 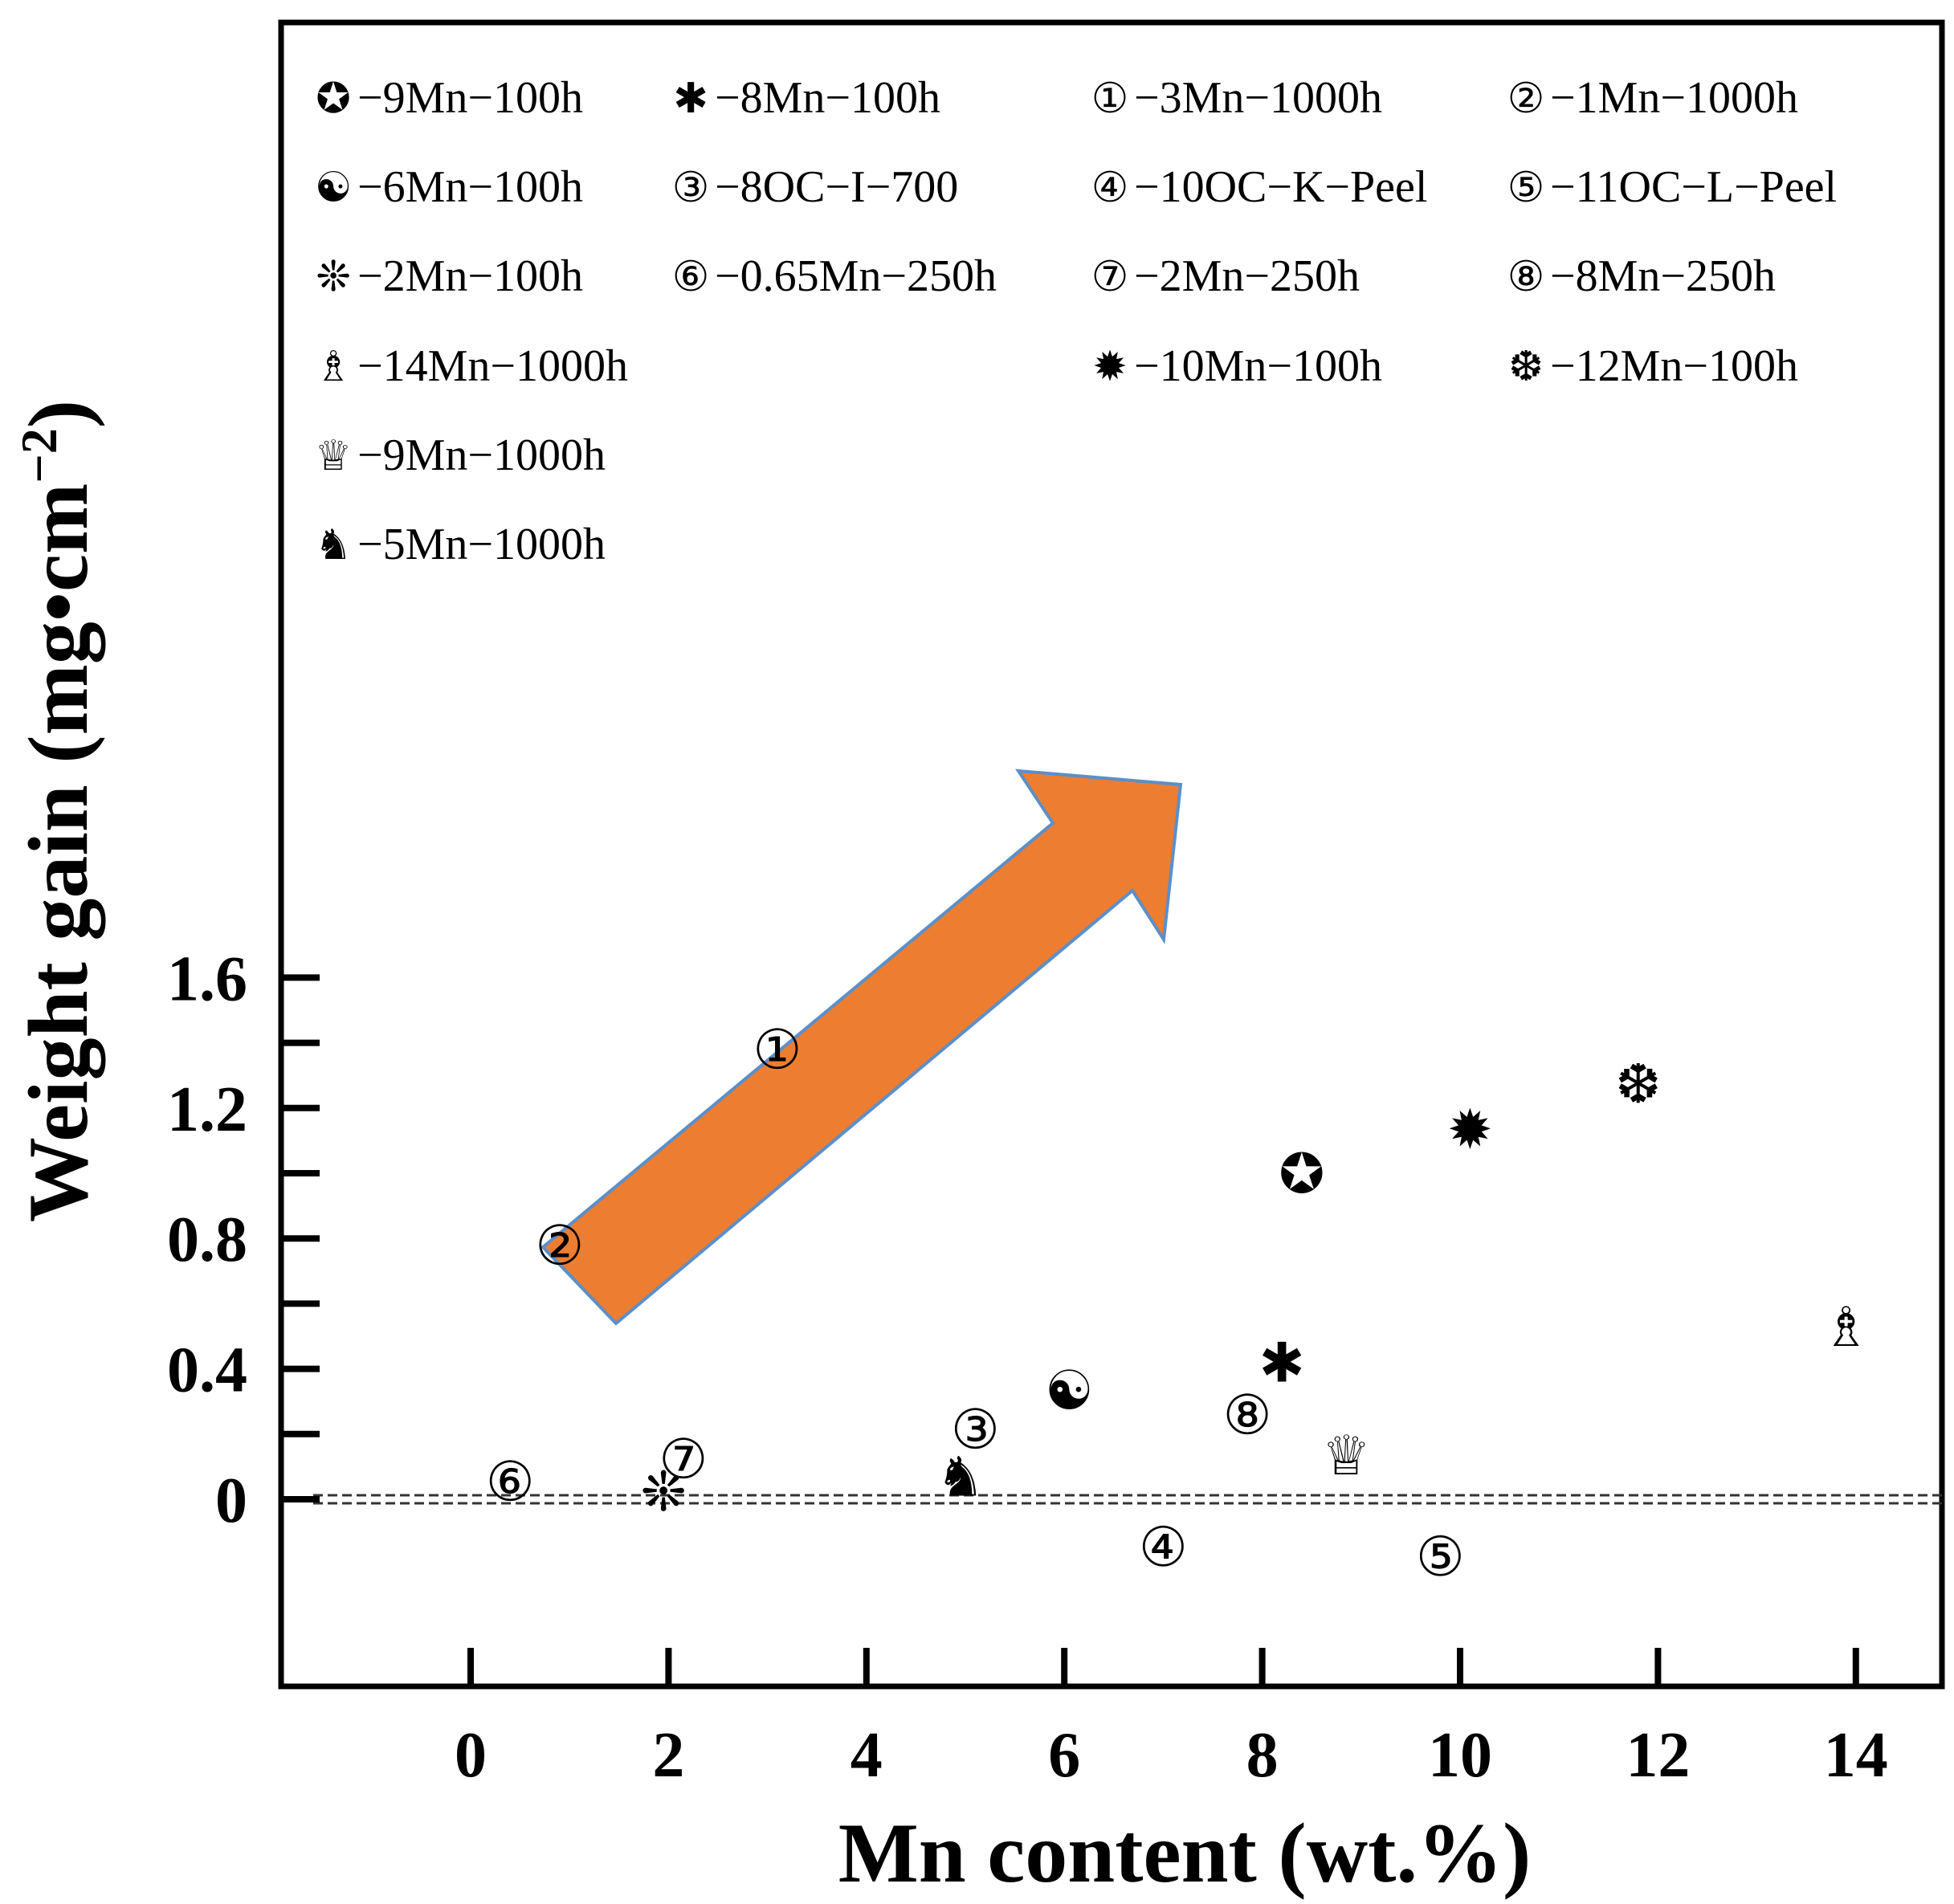 What do you see at coordinates (470, 98) in the screenshot?
I see `legend-label: −9Mn−100h` at bounding box center [470, 98].